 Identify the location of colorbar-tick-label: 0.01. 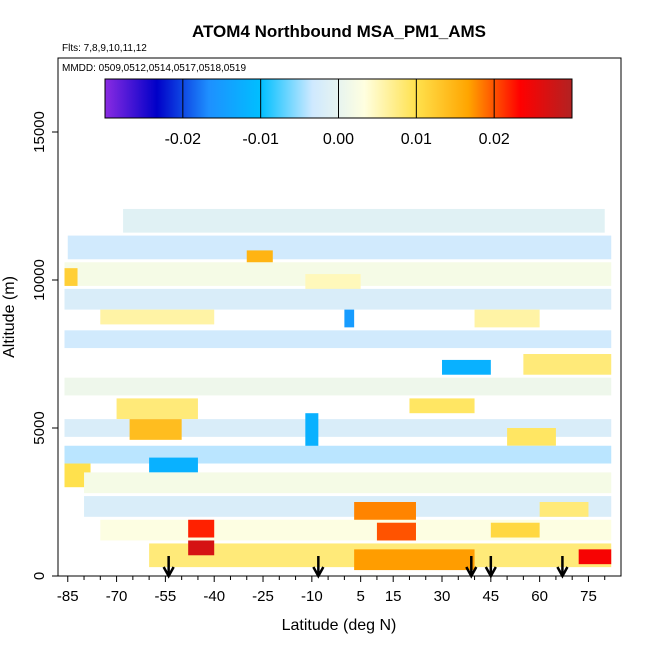
(416, 139).